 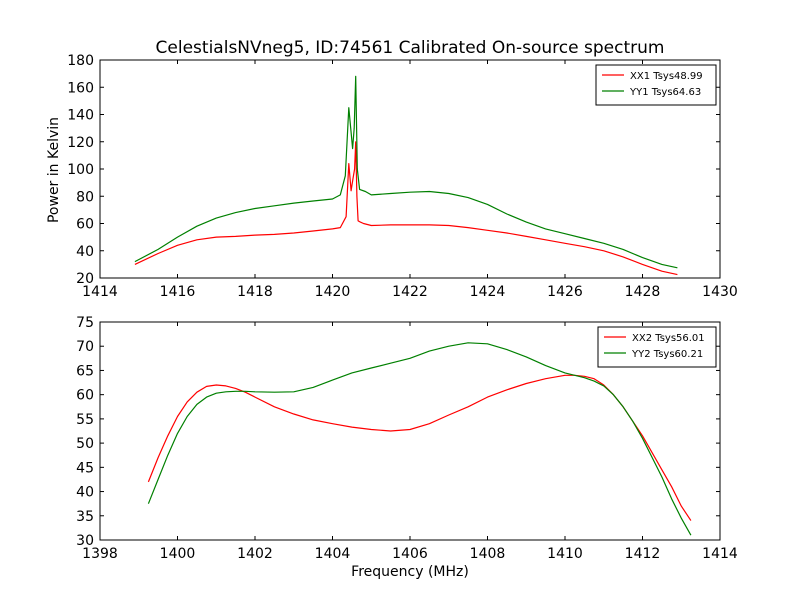 I want to click on top-legend-label: YY1 Tsys64.63, so click(x=665, y=92).